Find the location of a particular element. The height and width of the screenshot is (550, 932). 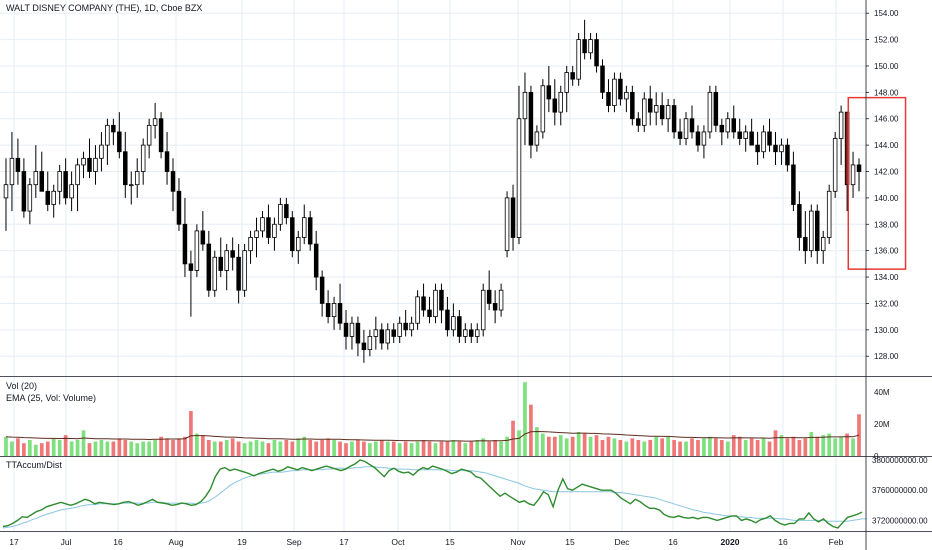

price-tick-label: 154.00 is located at coordinates (886, 13).